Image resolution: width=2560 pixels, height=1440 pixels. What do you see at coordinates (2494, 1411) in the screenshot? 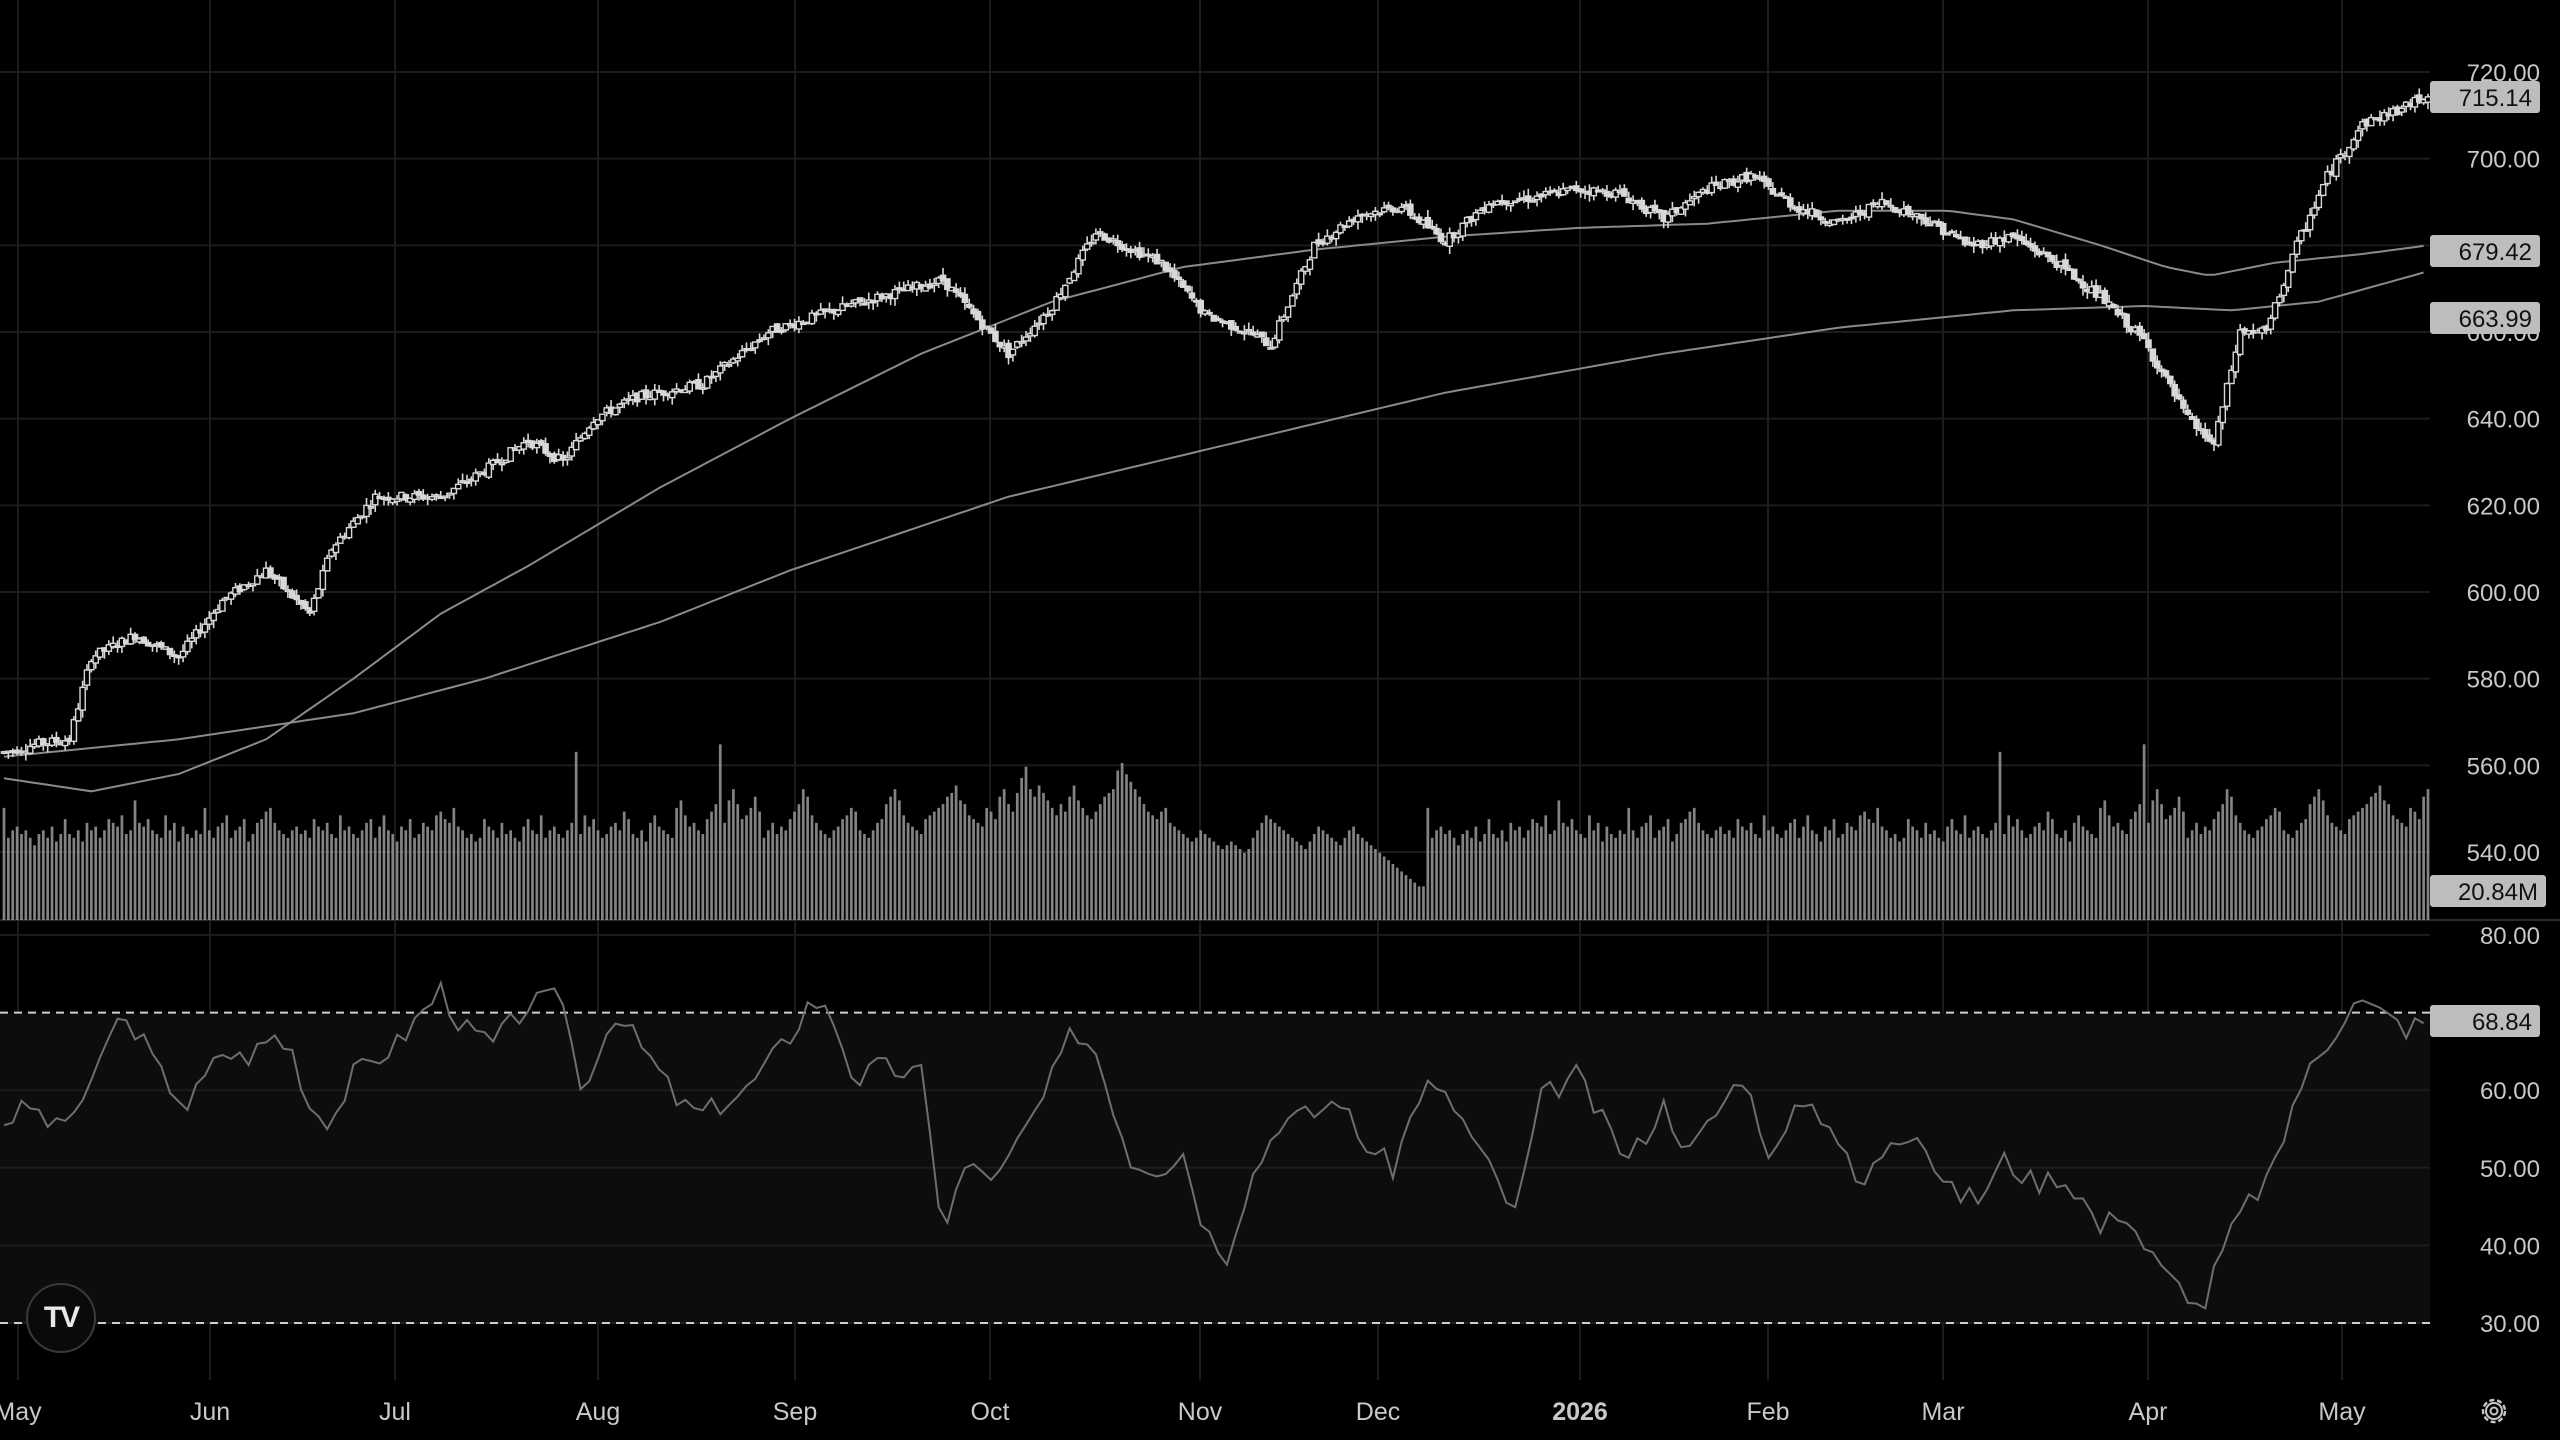
I see `gear-icon` at bounding box center [2494, 1411].